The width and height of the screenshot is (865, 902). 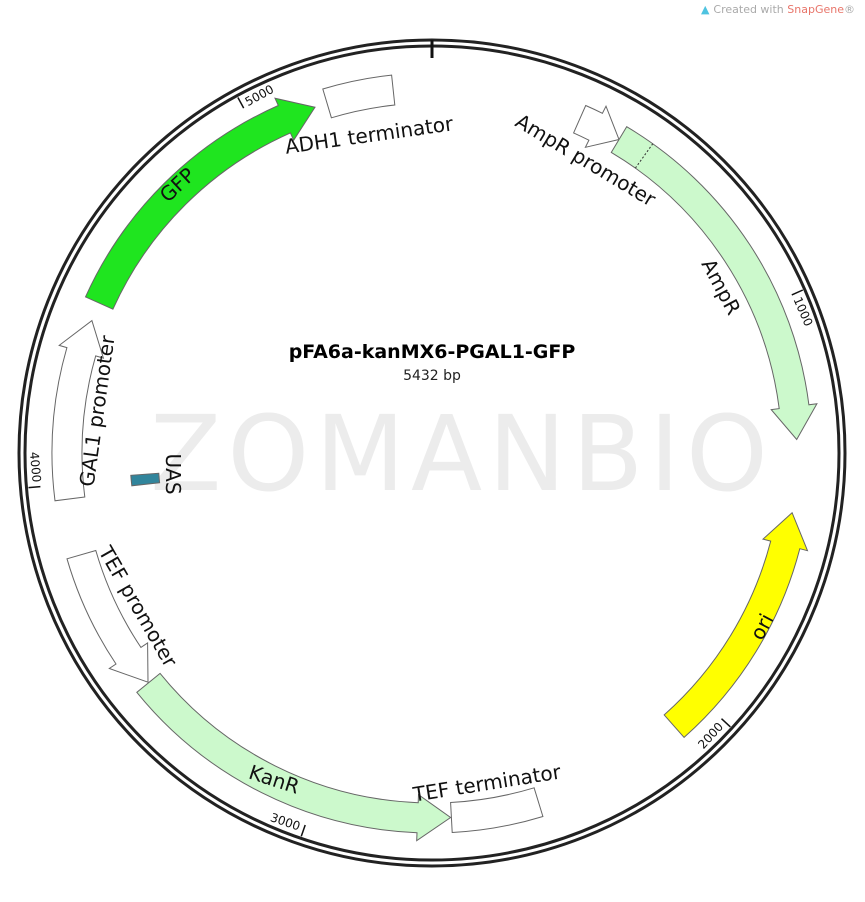 I want to click on snapgene-logo-icon: ▲, so click(x=705, y=9).